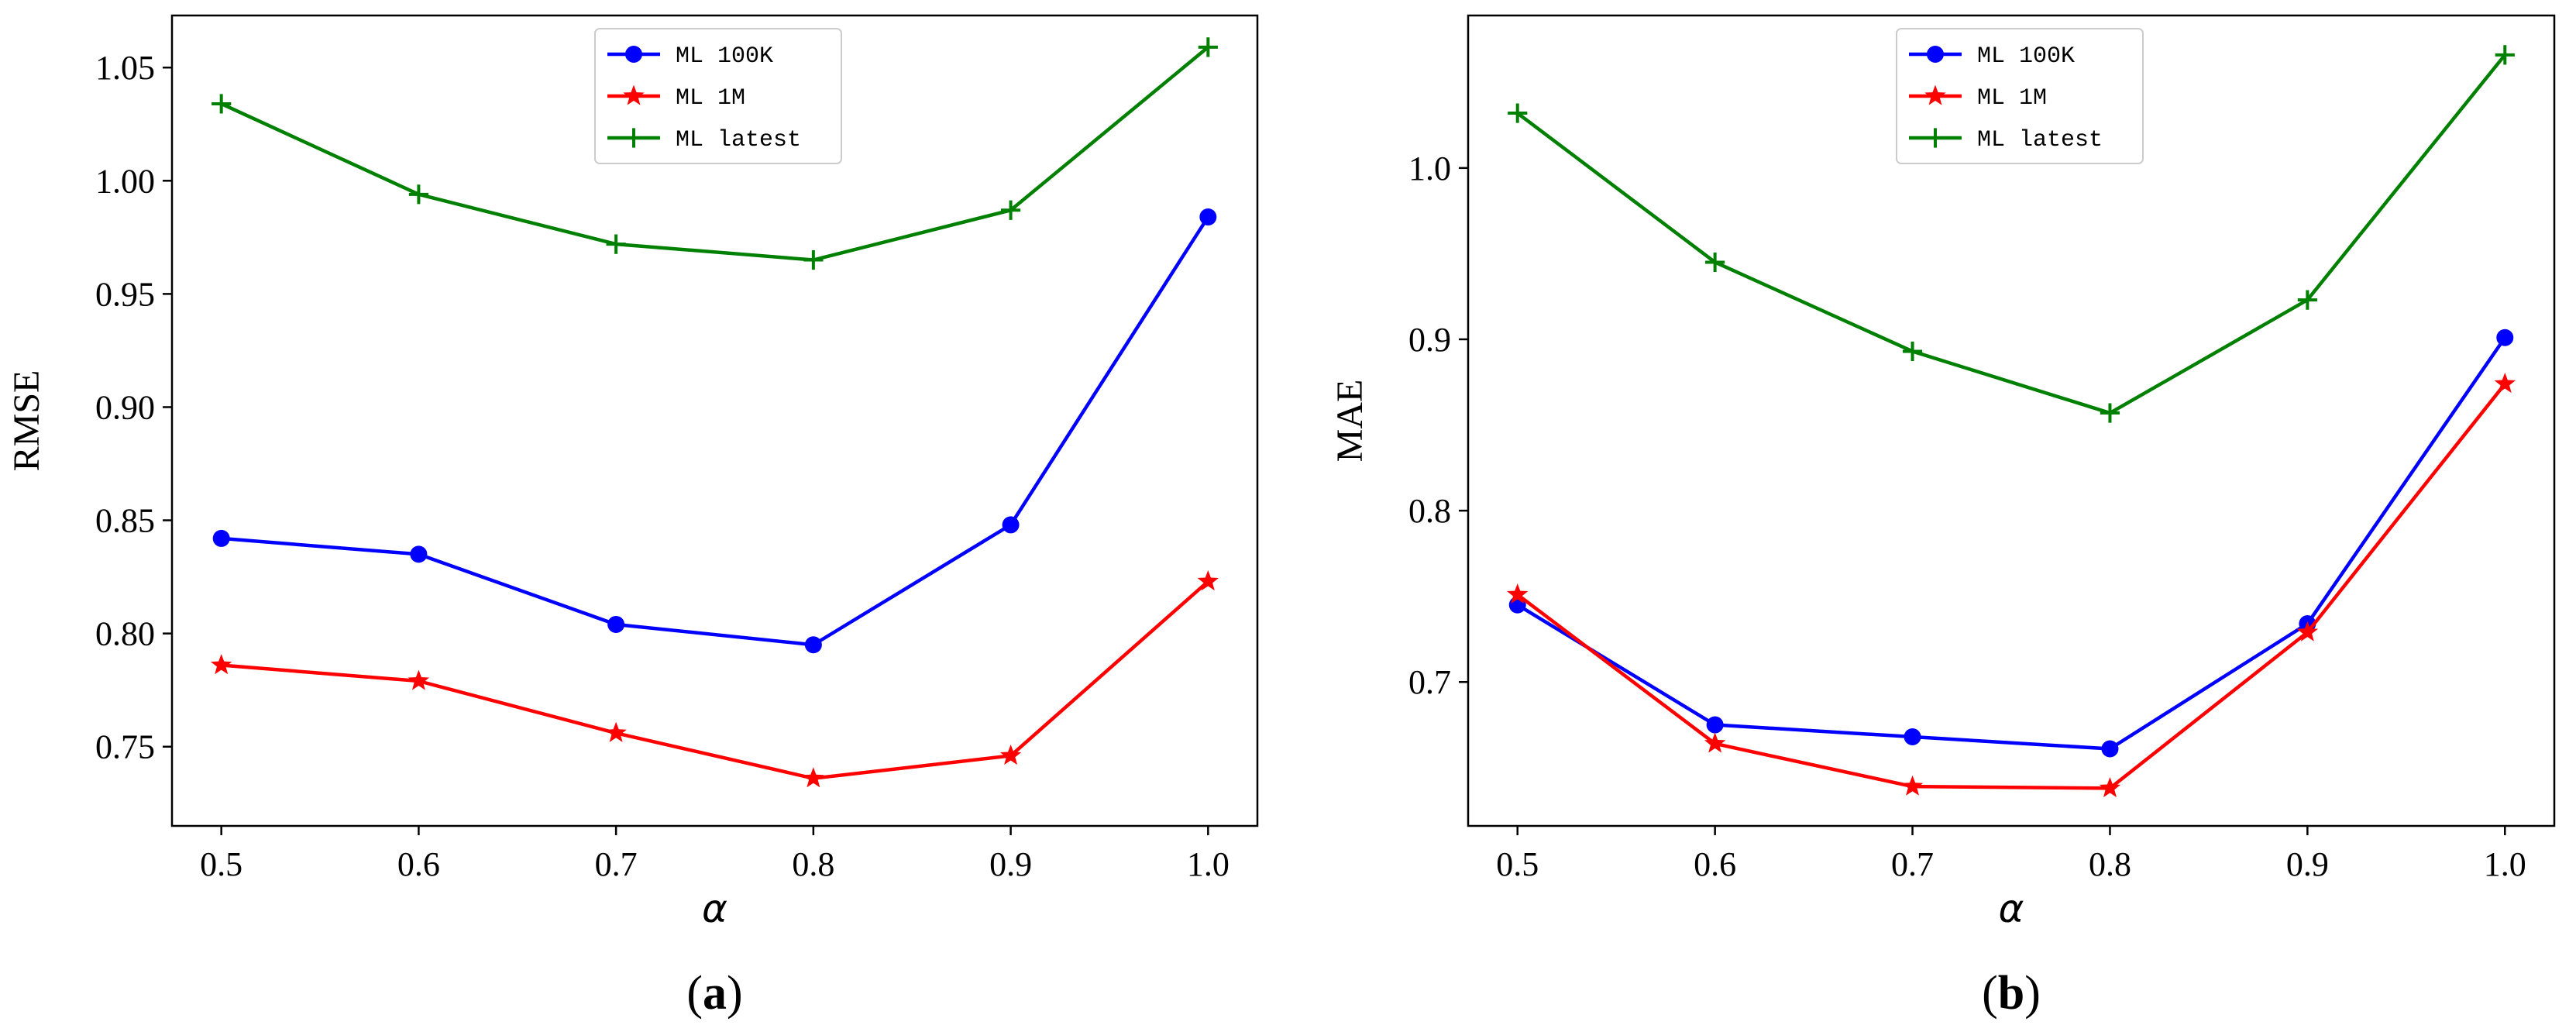  Describe the element at coordinates (26, 421) in the screenshot. I see `y-axis-title: RMSE` at that location.